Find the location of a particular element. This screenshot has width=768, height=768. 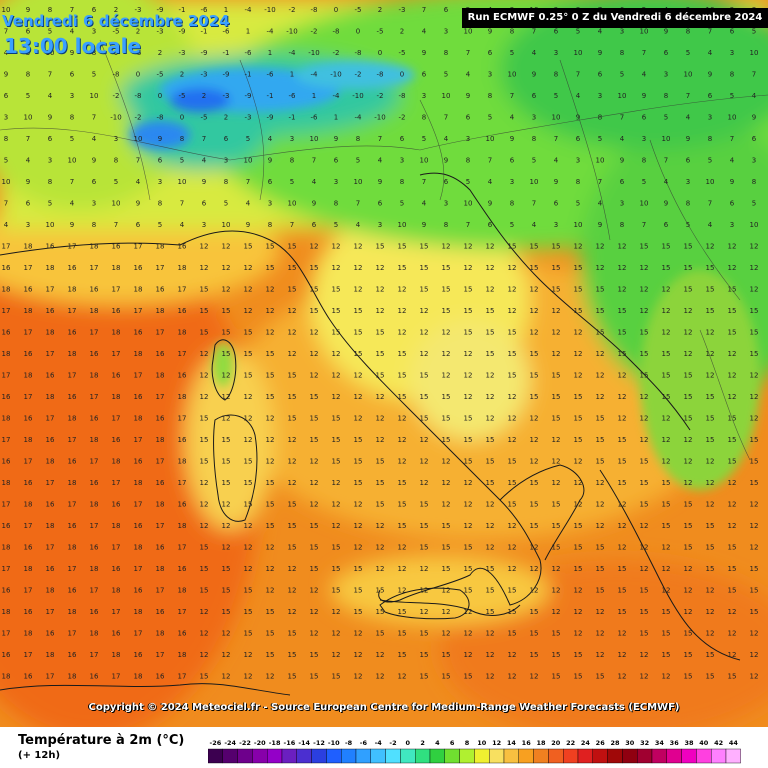

grid-value: -3 is located at coordinates (248, 118).